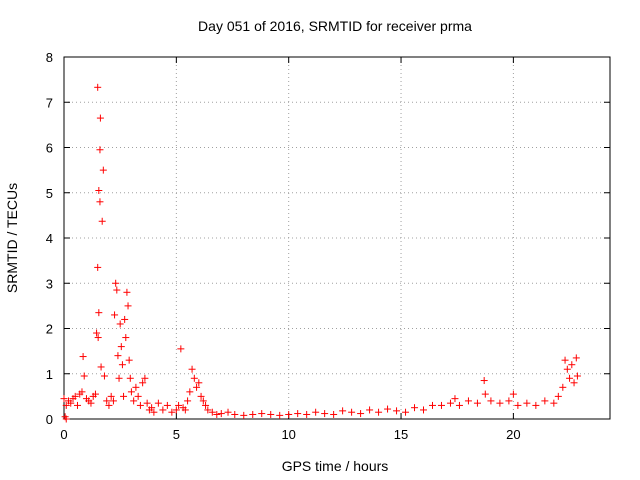 This screenshot has width=640, height=480. I want to click on x-tick-label: 10, so click(288, 434).